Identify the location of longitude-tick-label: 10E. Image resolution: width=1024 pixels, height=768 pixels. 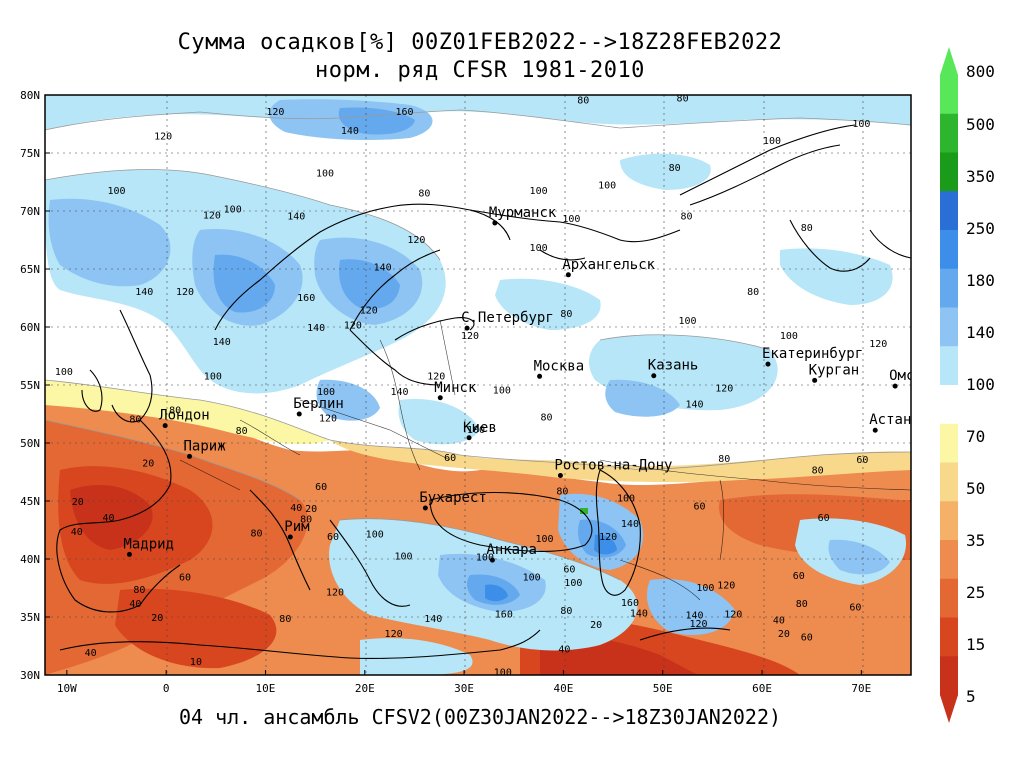
(266, 688).